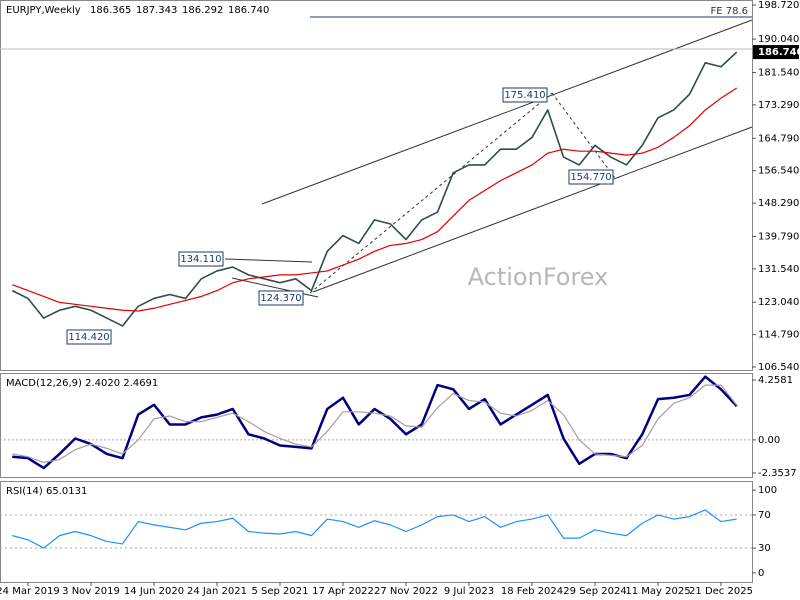 The image size is (800, 600). I want to click on x-tick-label: 29 Sep 2024, so click(594, 591).